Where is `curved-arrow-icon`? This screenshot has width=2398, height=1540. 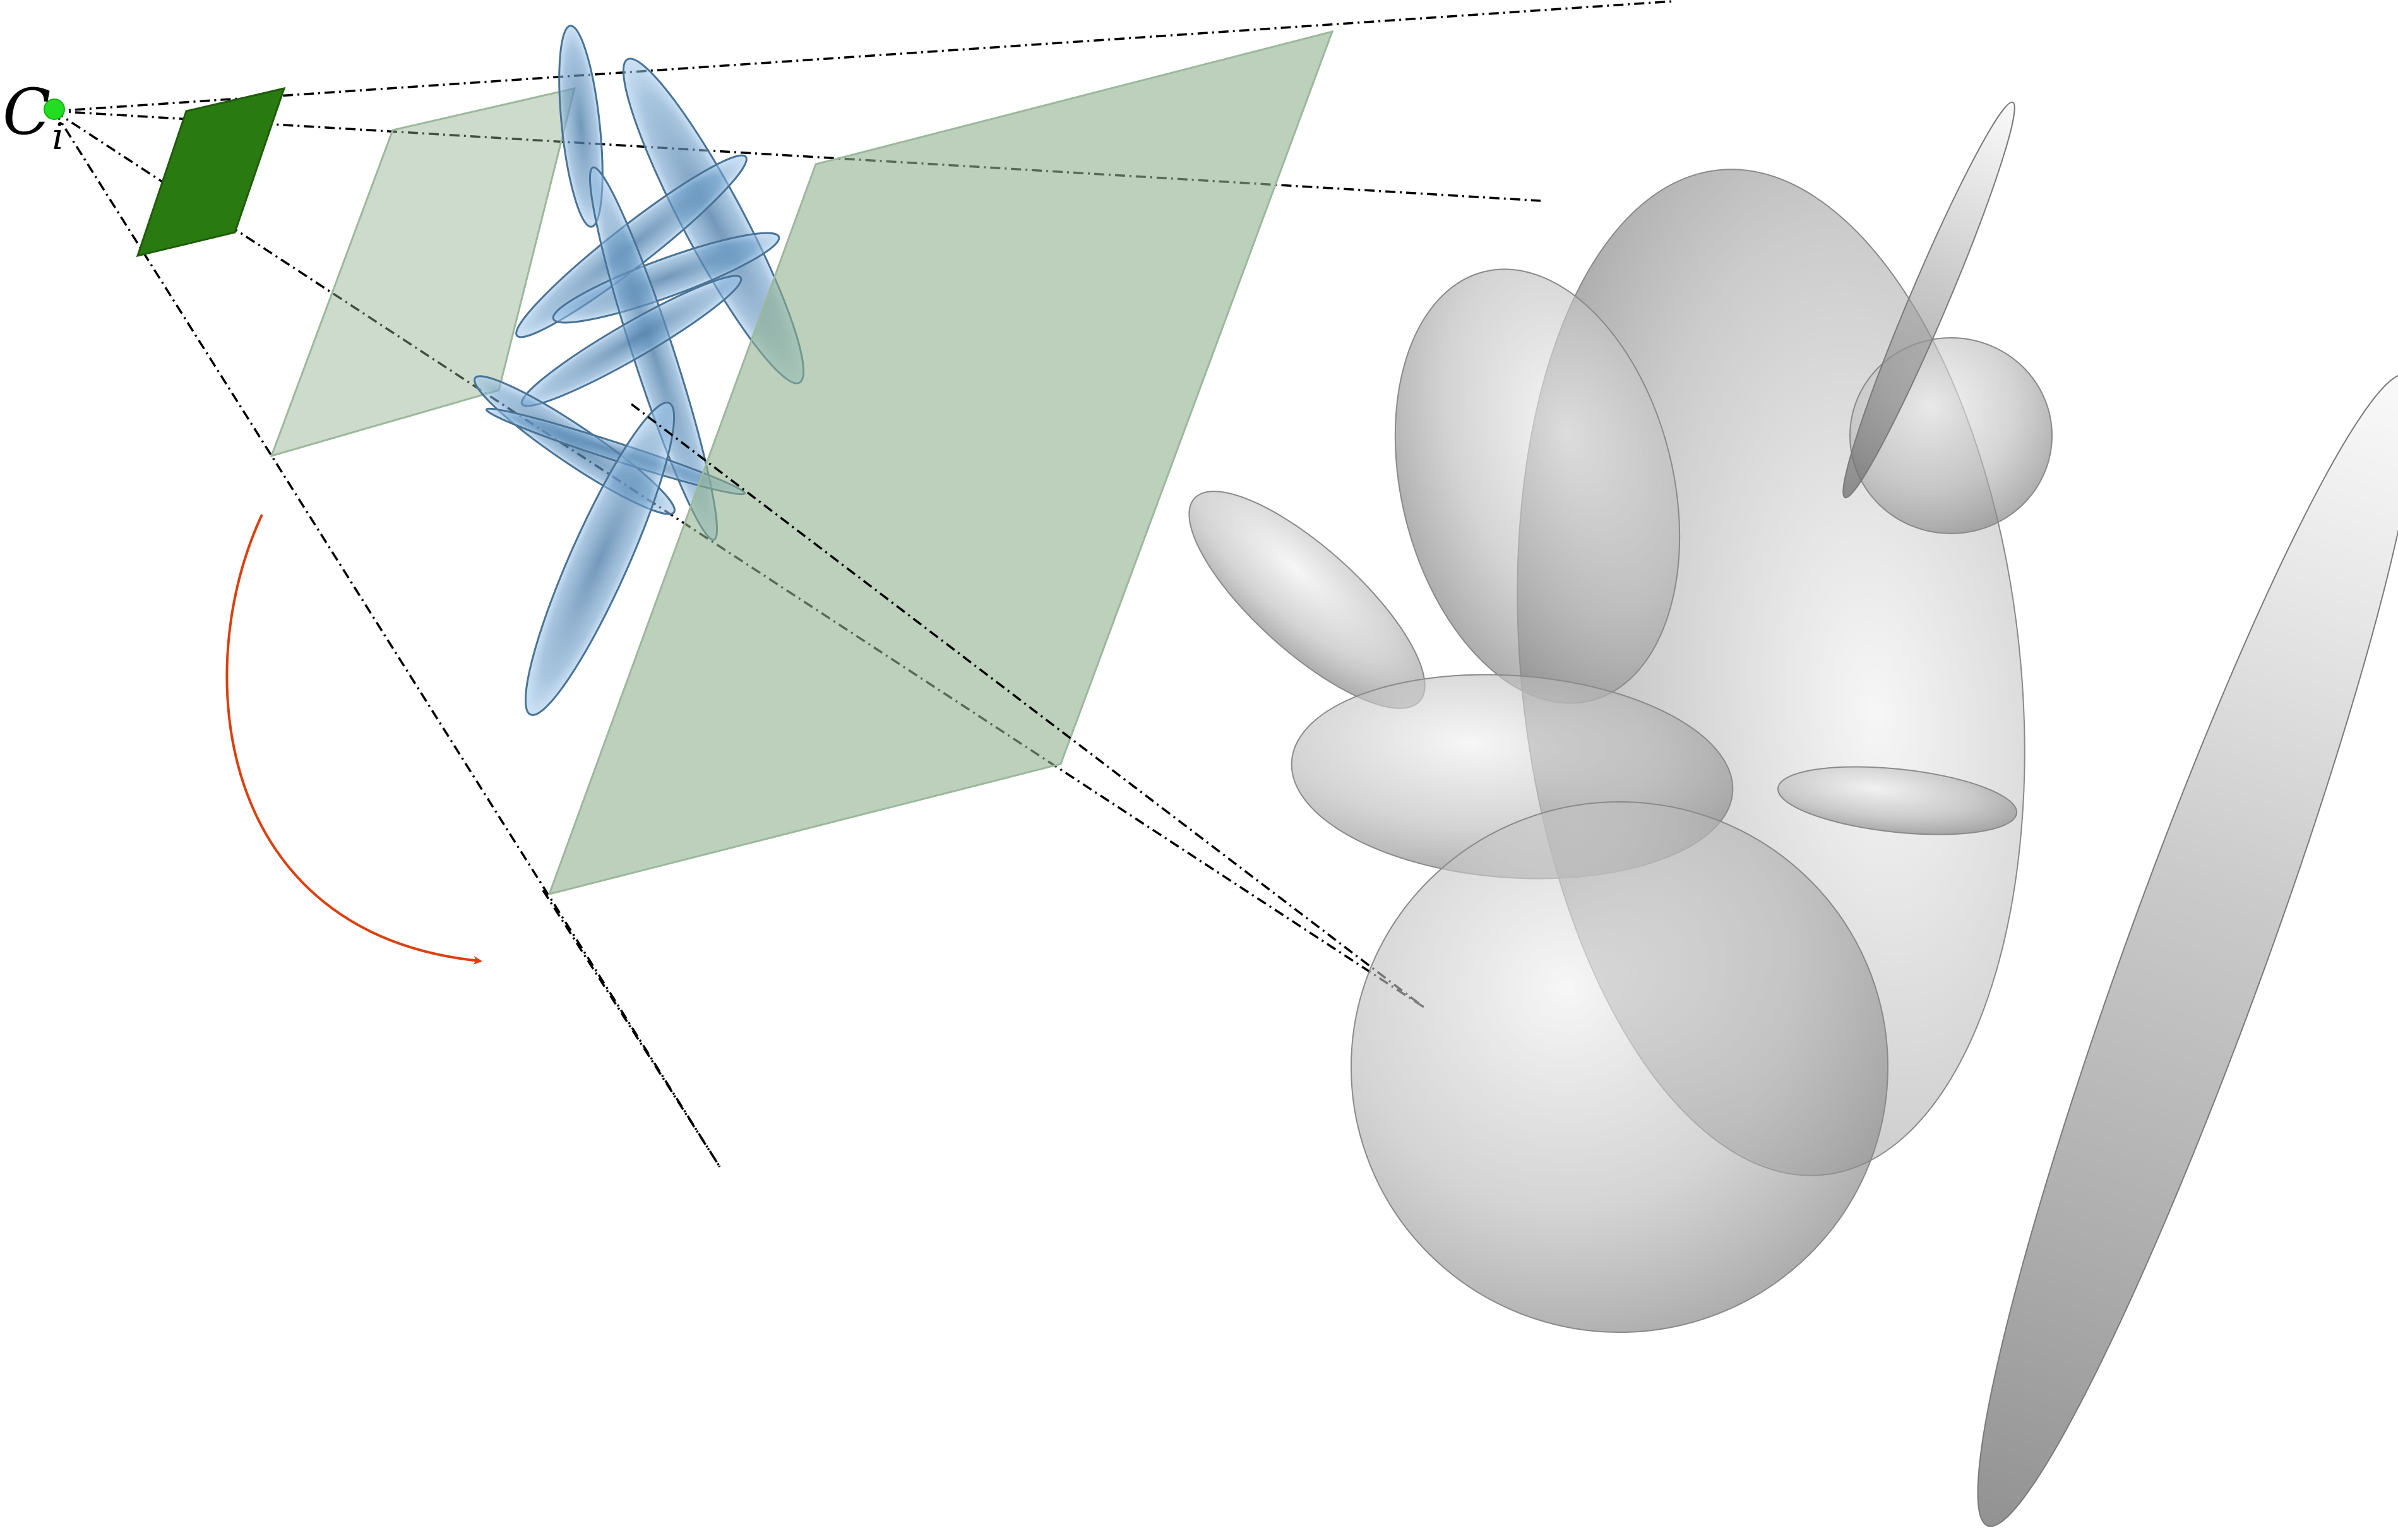
curved-arrow-icon is located at coordinates (353, 739).